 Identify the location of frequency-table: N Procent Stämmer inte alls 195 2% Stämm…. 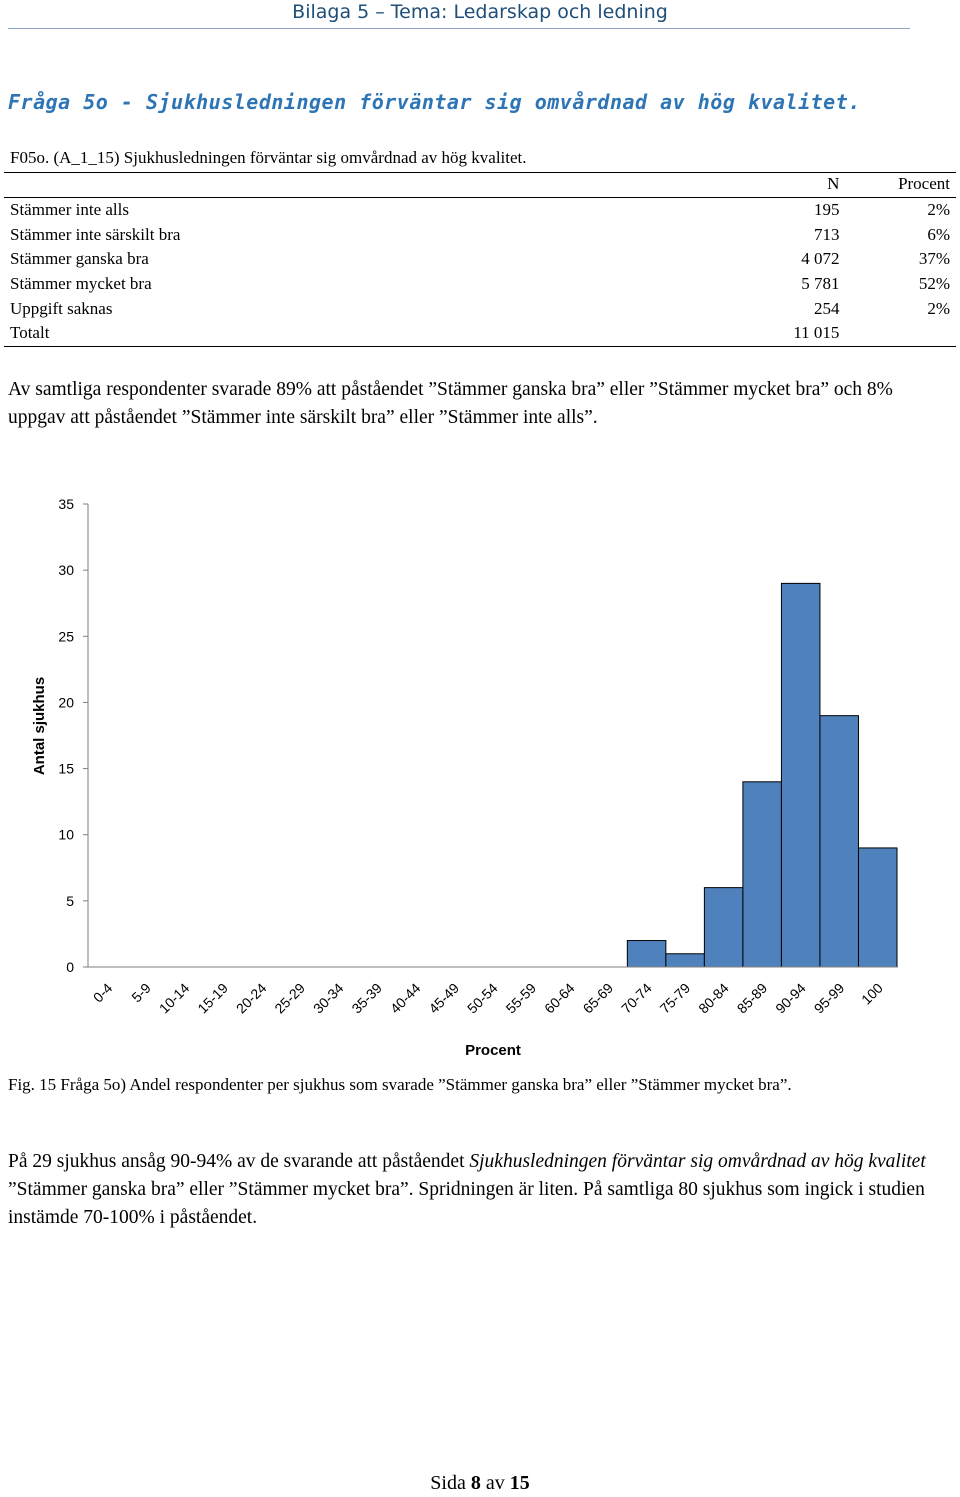
(480, 259).